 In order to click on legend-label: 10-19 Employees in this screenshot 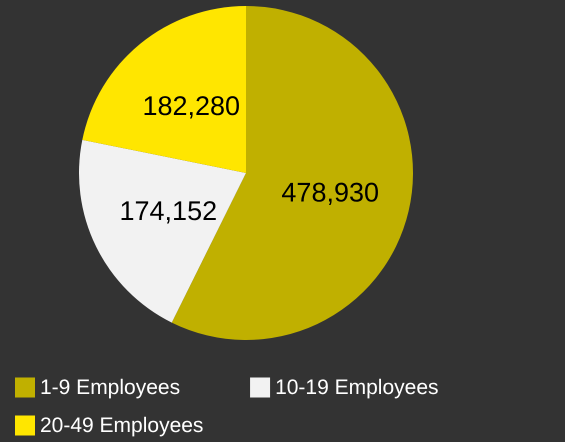, I will do `click(357, 387)`.